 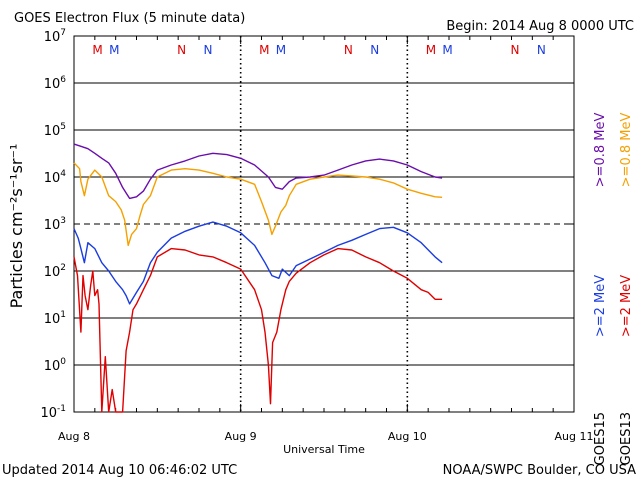 What do you see at coordinates (540, 26) in the screenshot?
I see `begin-label: Begin: 2014 Aug 8 0000 UTC` at bounding box center [540, 26].